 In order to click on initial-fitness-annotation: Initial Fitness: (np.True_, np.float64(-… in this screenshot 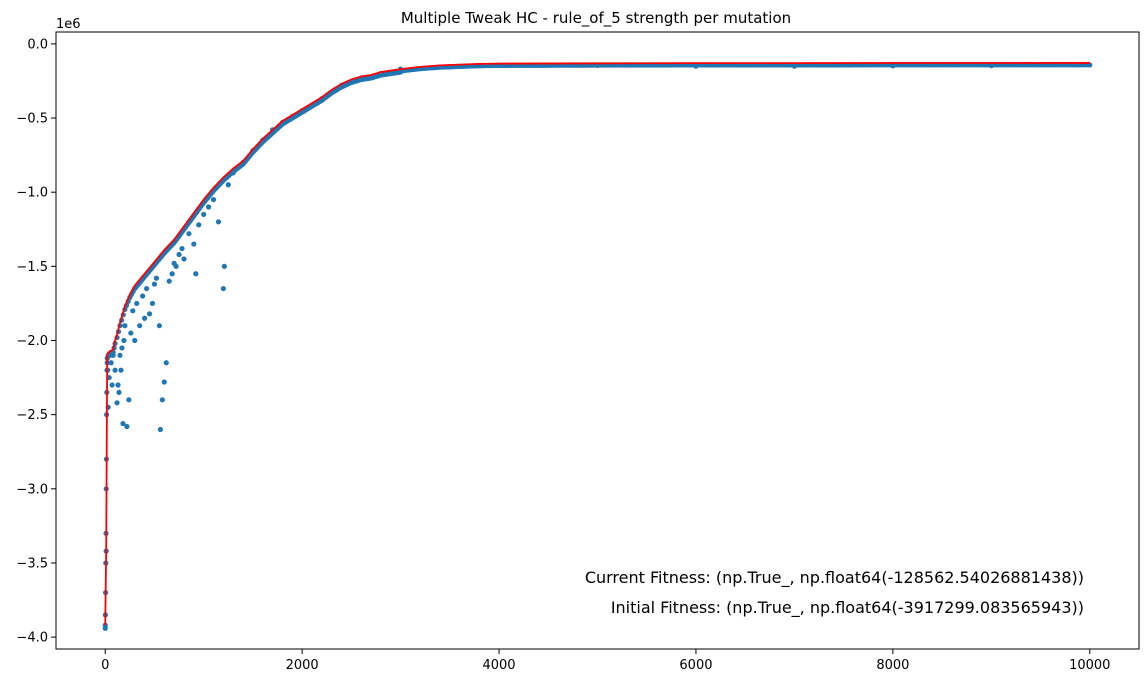, I will do `click(847, 608)`.